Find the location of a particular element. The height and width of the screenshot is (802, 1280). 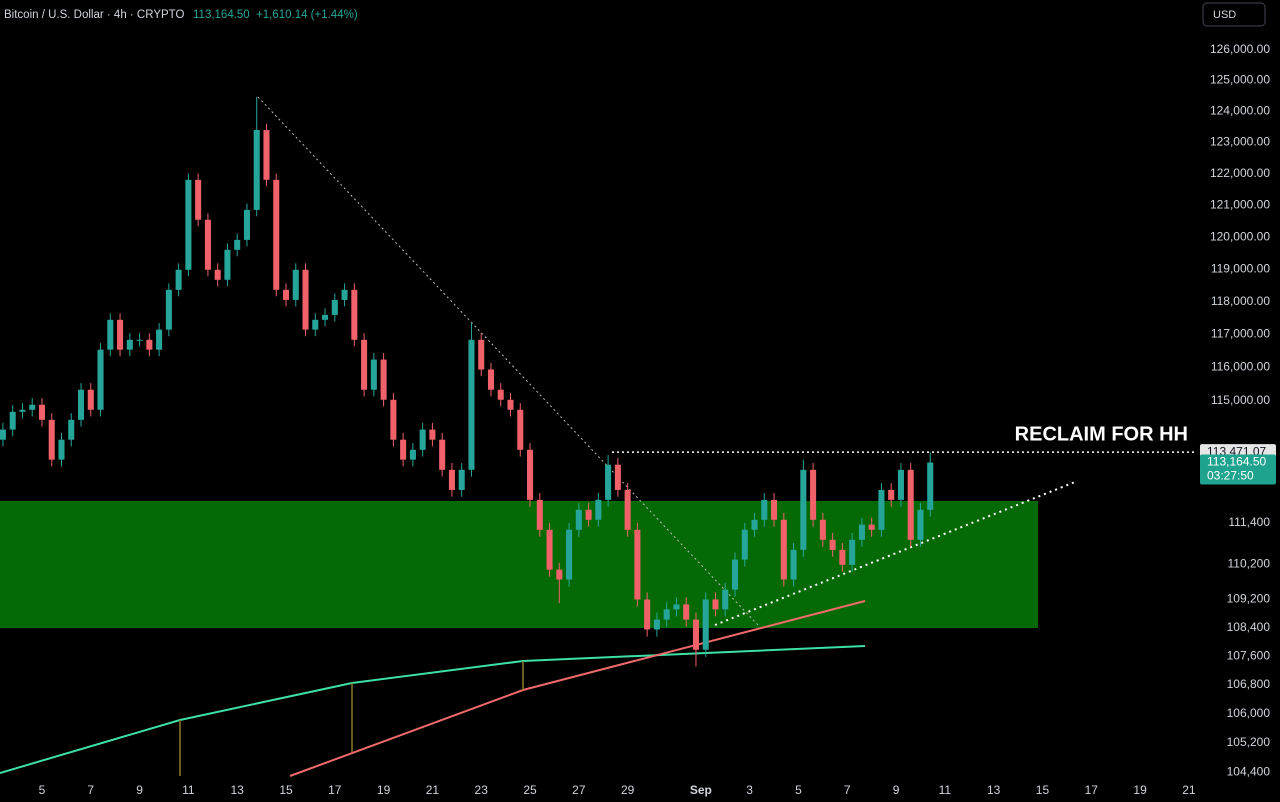

y-tick-label: 107,600 is located at coordinates (1249, 655).